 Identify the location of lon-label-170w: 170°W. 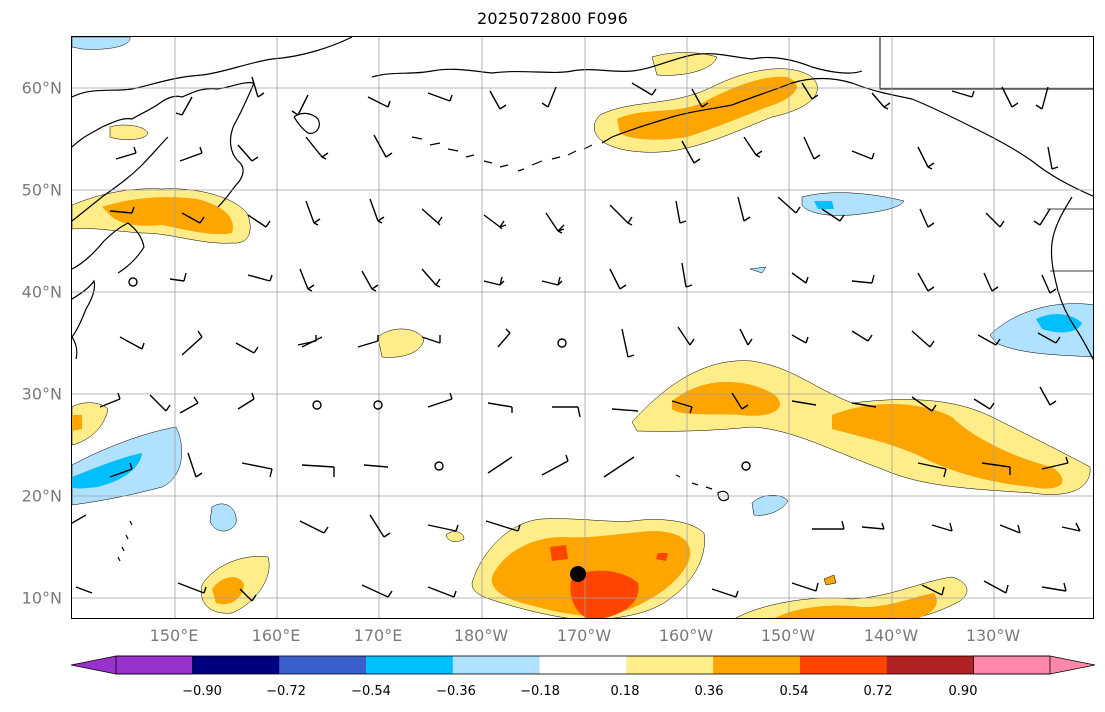
(584, 635).